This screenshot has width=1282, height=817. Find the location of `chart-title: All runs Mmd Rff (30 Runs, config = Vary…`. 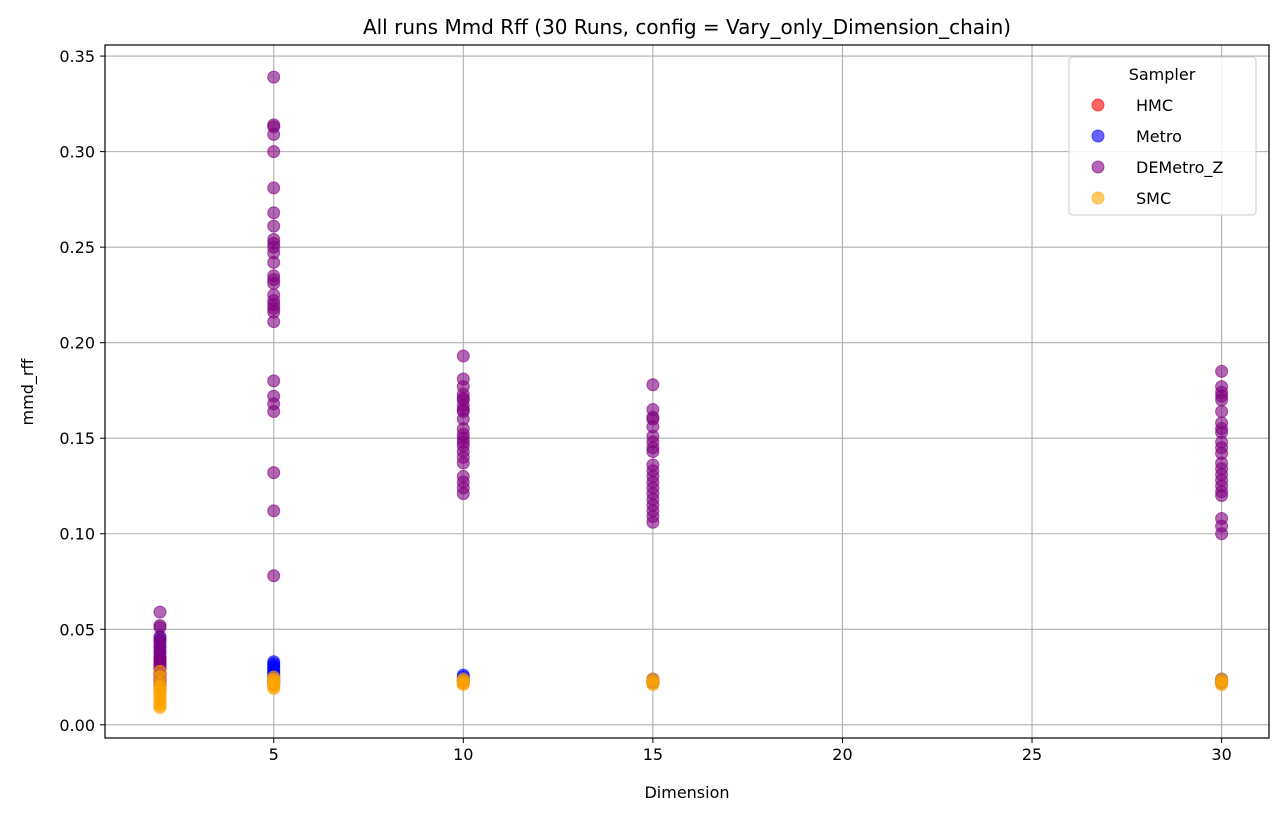

chart-title: All runs Mmd Rff (30 Runs, config = Vary… is located at coordinates (687, 27).